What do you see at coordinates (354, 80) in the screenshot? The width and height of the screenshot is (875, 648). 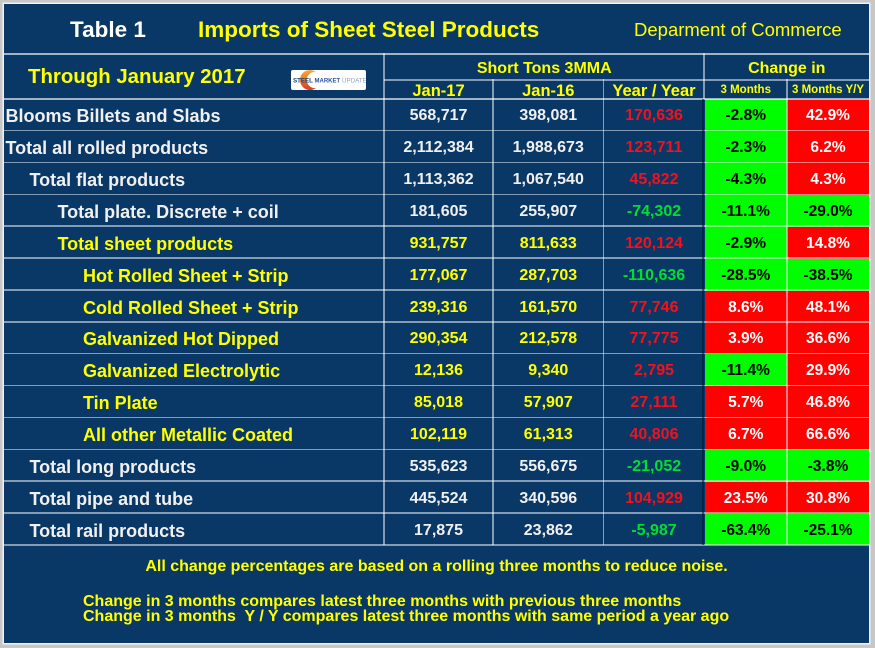 I see `svg-text: UPDATE` at bounding box center [354, 80].